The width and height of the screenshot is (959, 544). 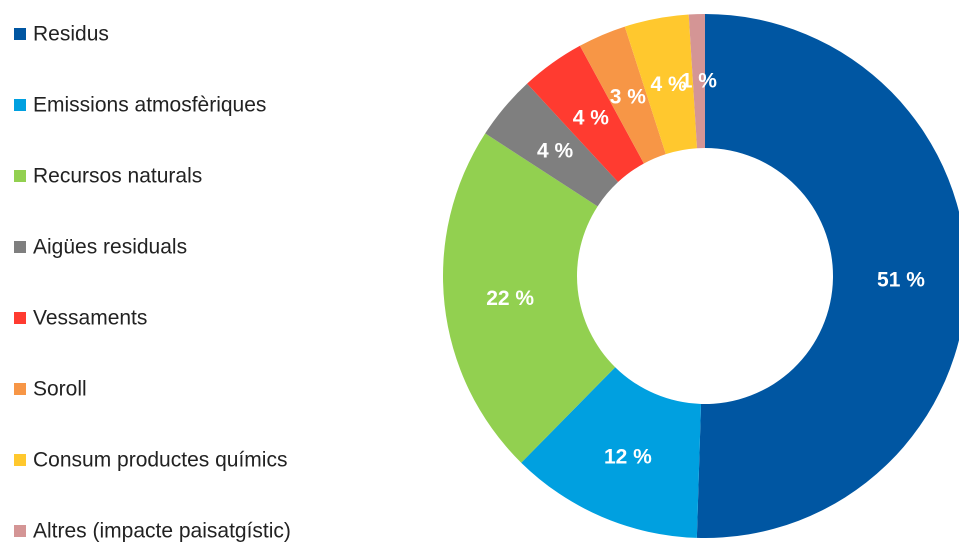 What do you see at coordinates (117, 176) in the screenshot?
I see `legend-text: Recursos naturals` at bounding box center [117, 176].